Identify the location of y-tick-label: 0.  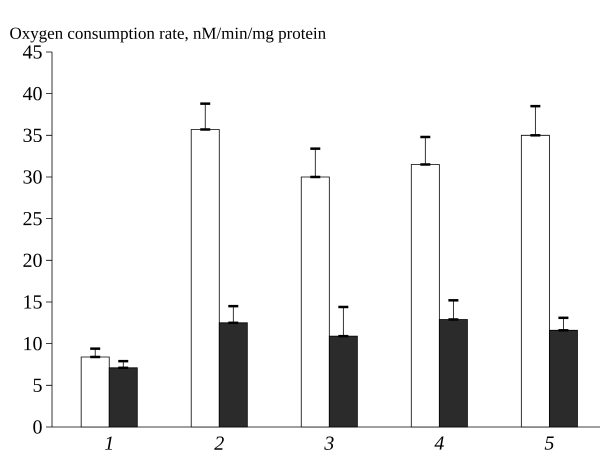
(37, 427).